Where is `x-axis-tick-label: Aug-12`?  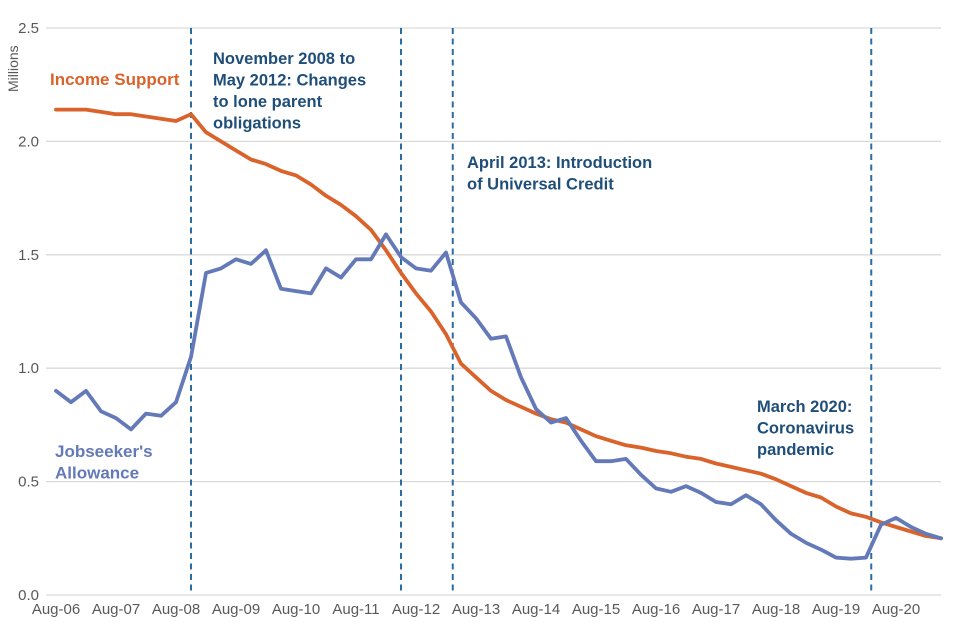
x-axis-tick-label: Aug-12 is located at coordinates (416, 609).